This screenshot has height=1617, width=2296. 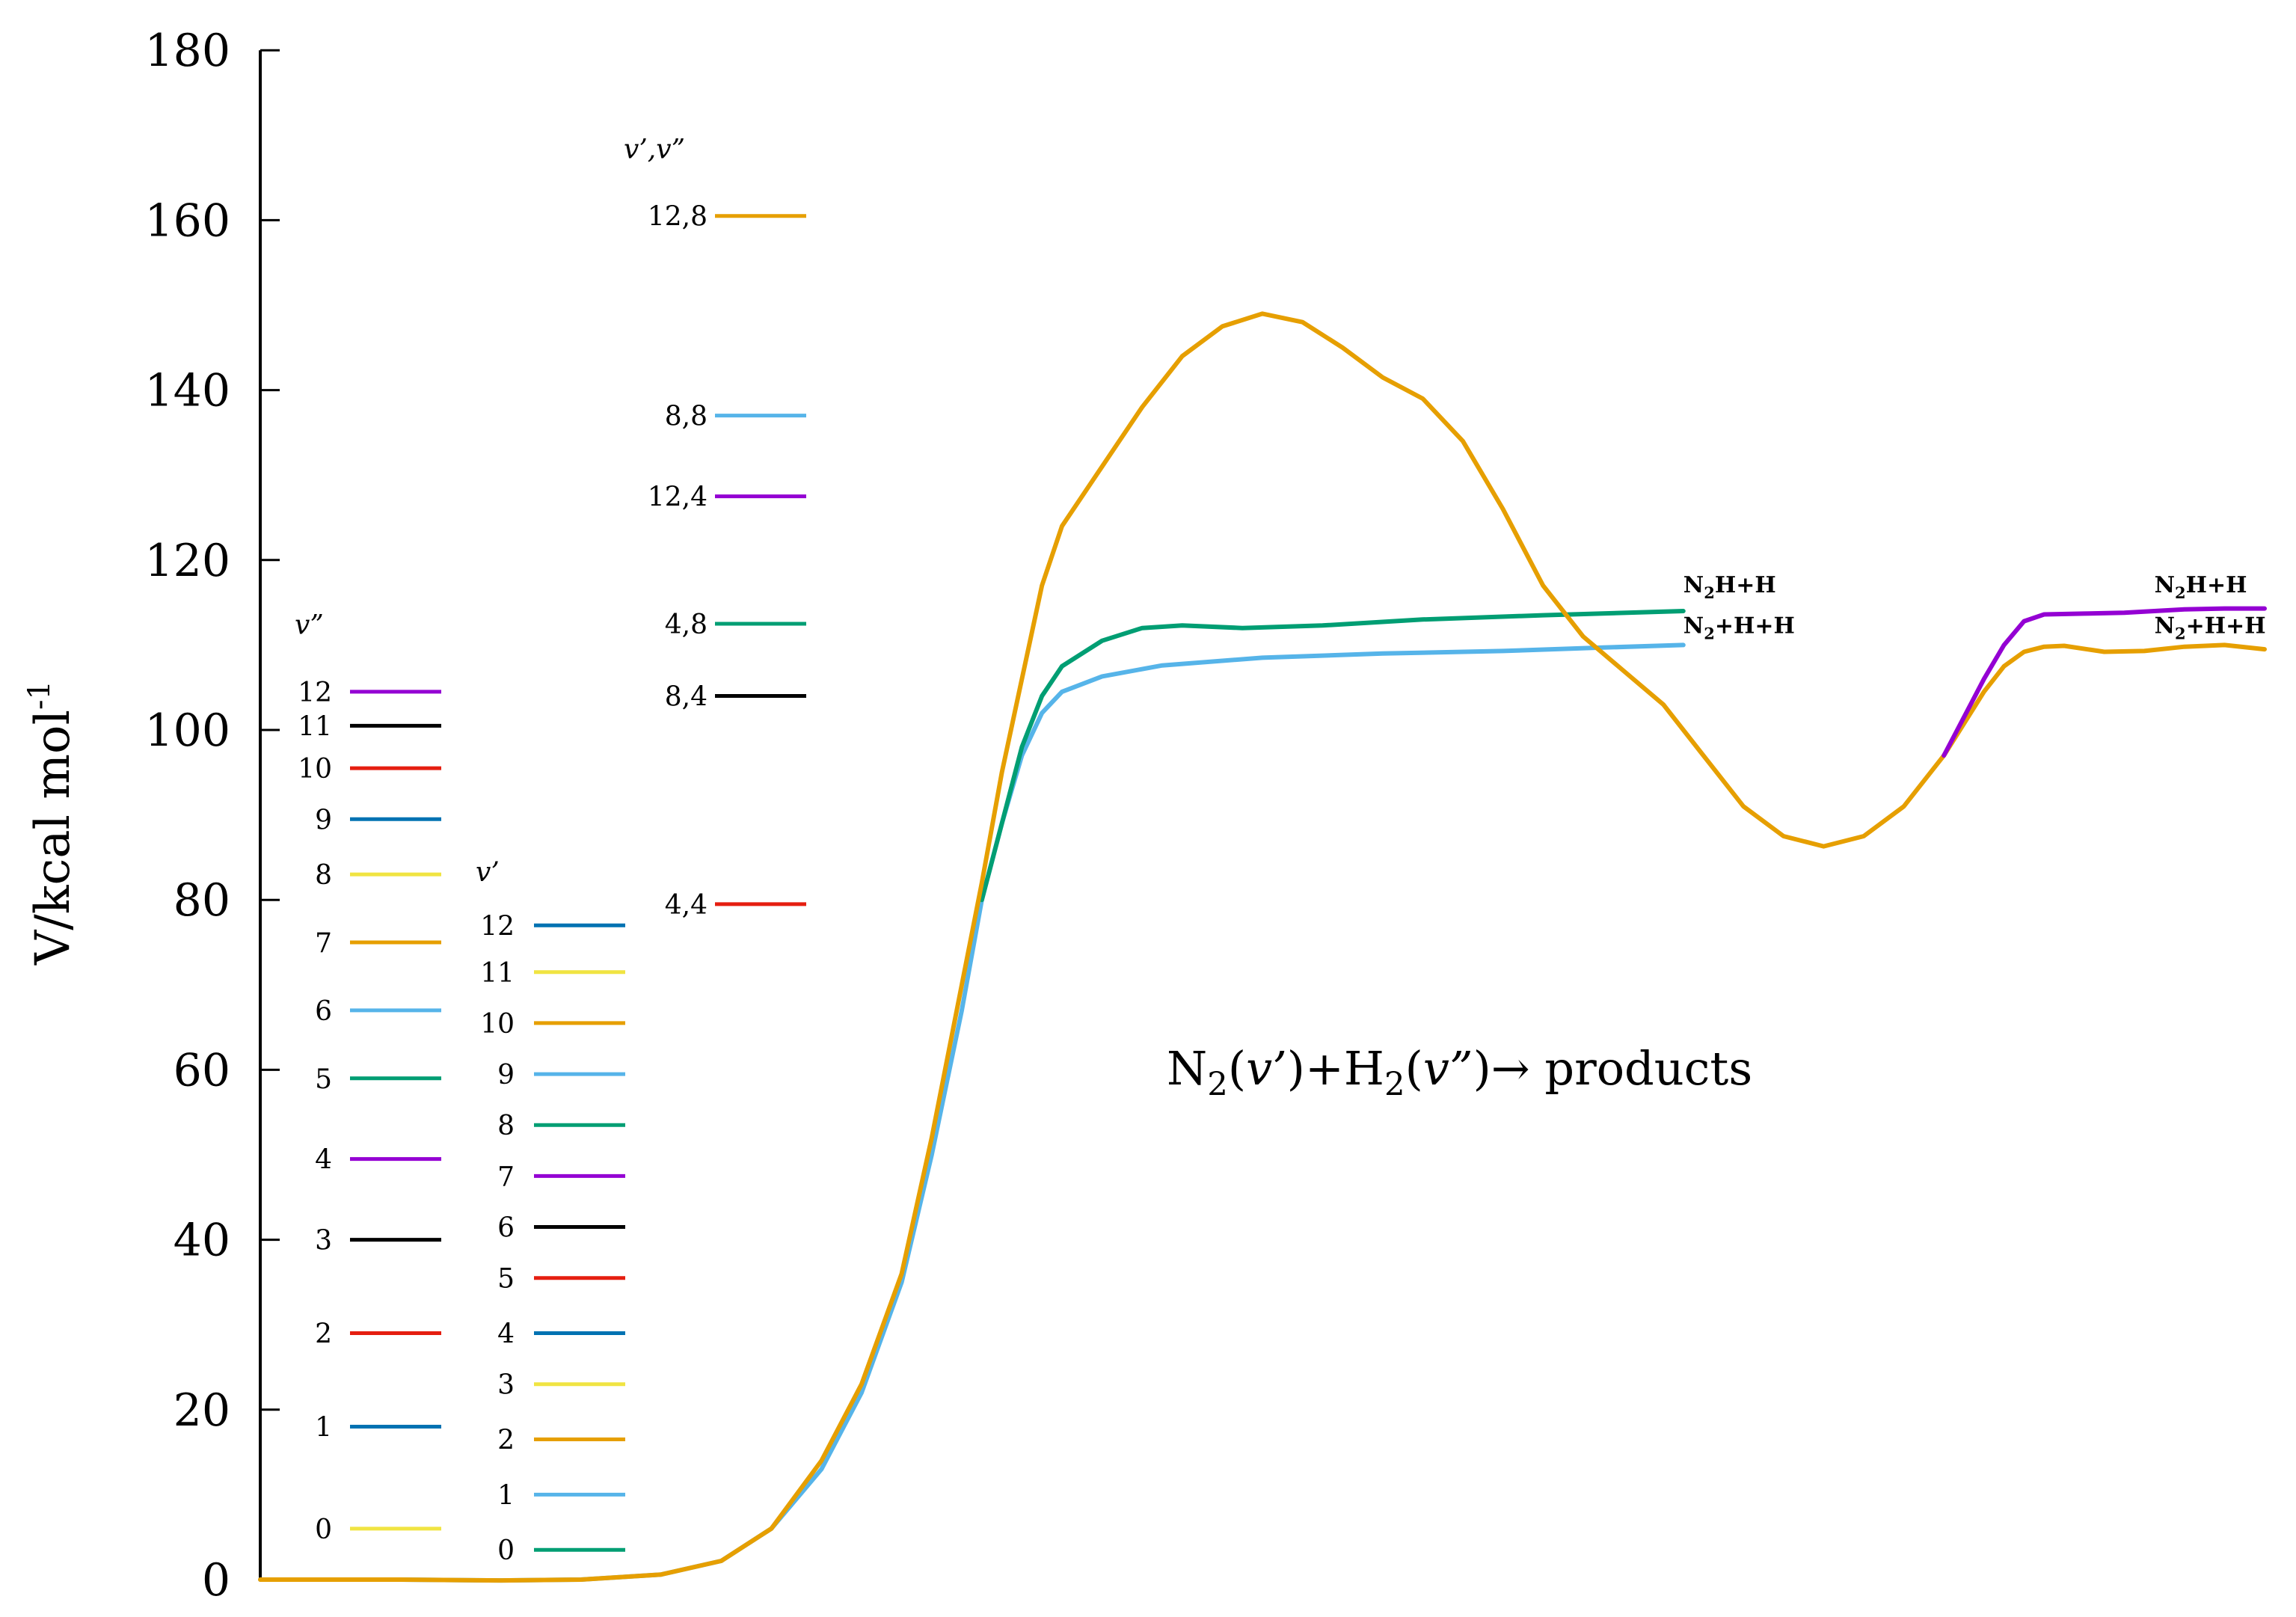 I want to click on y-tick-label: 120, so click(x=187, y=561).